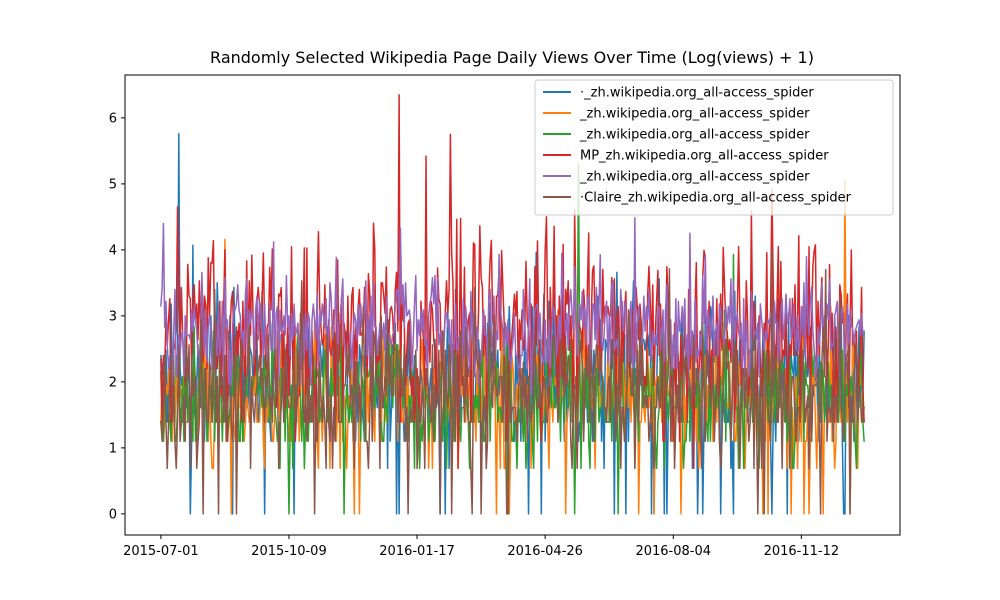 This screenshot has width=1000, height=600. I want to click on x-tick-label: 2015-07-01, so click(161, 551).